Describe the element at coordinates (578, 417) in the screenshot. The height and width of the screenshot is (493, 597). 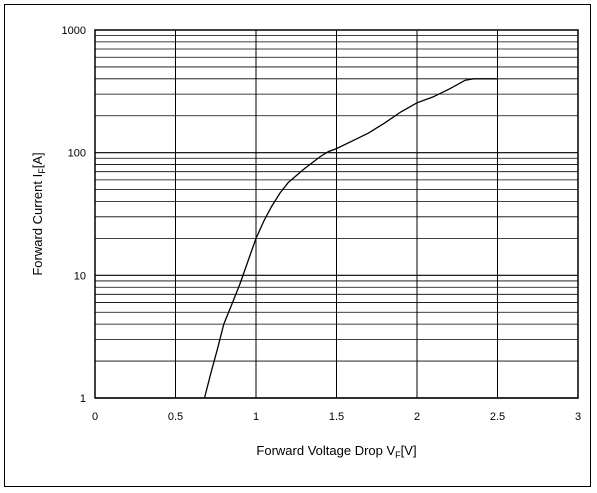
I see `x-tick-label: 3` at that location.